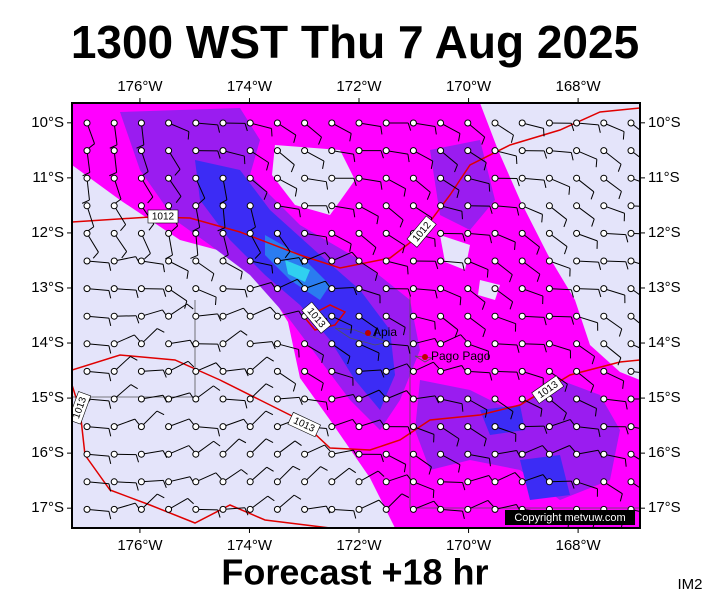 The height and width of the screenshot is (600, 711). Describe the element at coordinates (664, 507) in the screenshot. I see `lat-label: 17°S` at that location.